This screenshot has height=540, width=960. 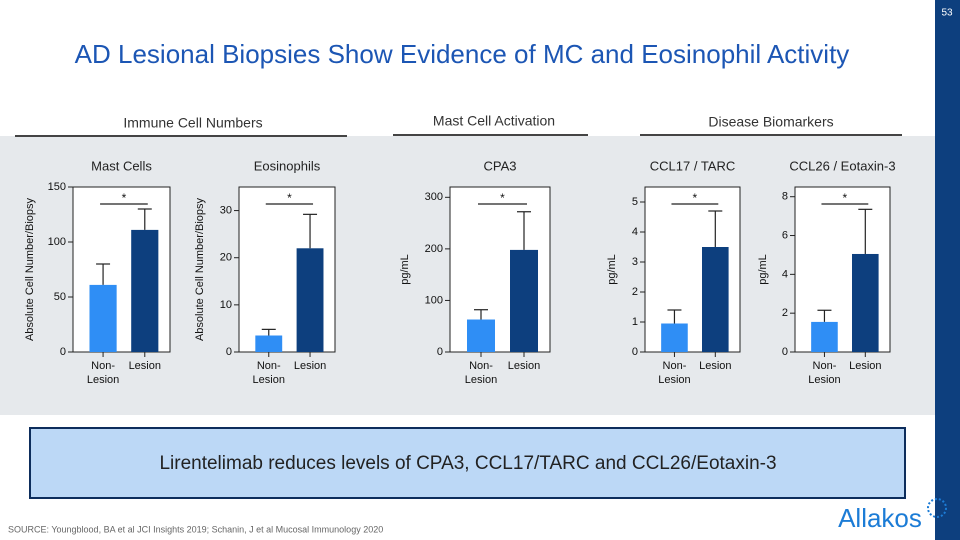 What do you see at coordinates (192, 123) in the screenshot?
I see `section-title: Immune Cell Numbers` at bounding box center [192, 123].